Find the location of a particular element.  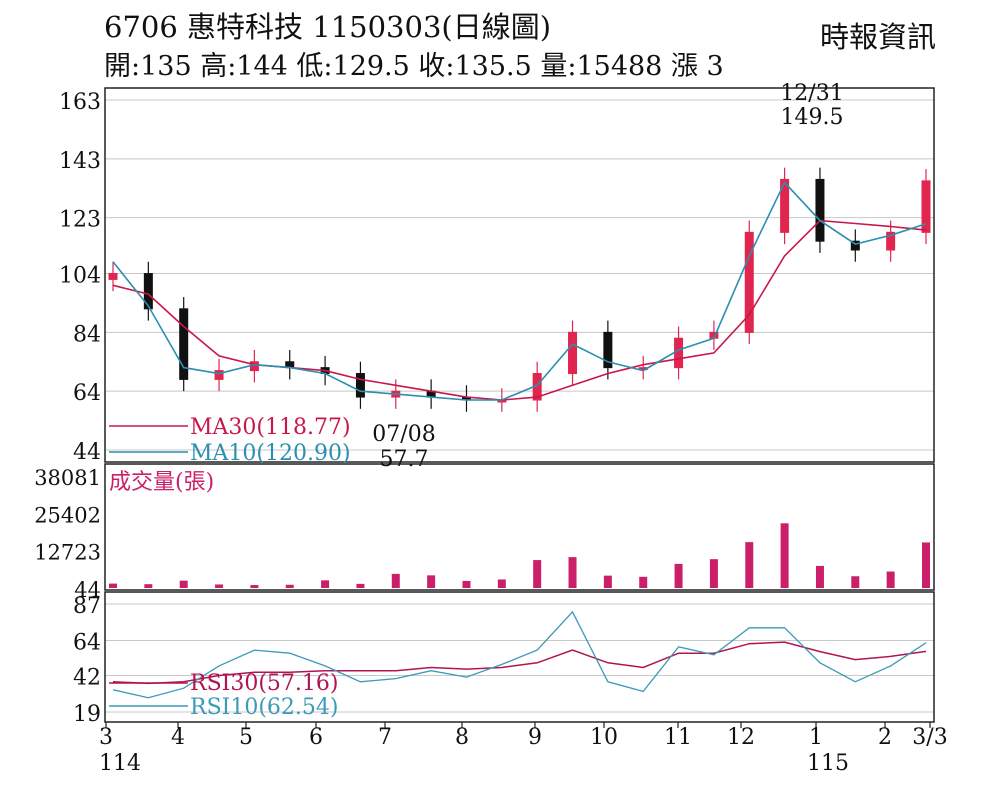

price-tick-label: 143 is located at coordinates (80, 161).